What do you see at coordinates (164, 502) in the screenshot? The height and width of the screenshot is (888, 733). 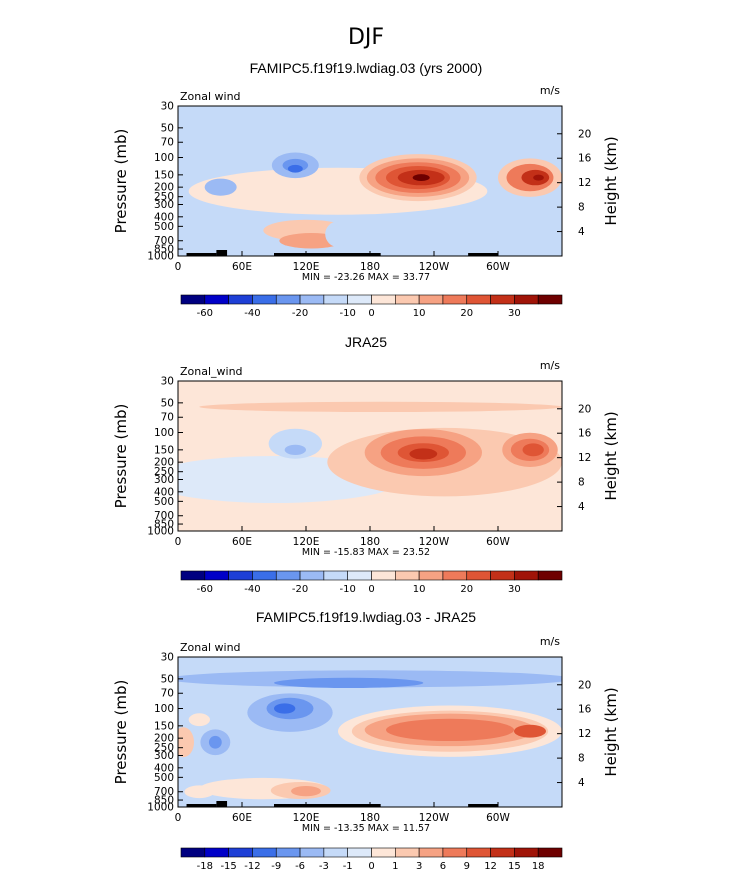 I see `y-tick-label: 500` at bounding box center [164, 502].